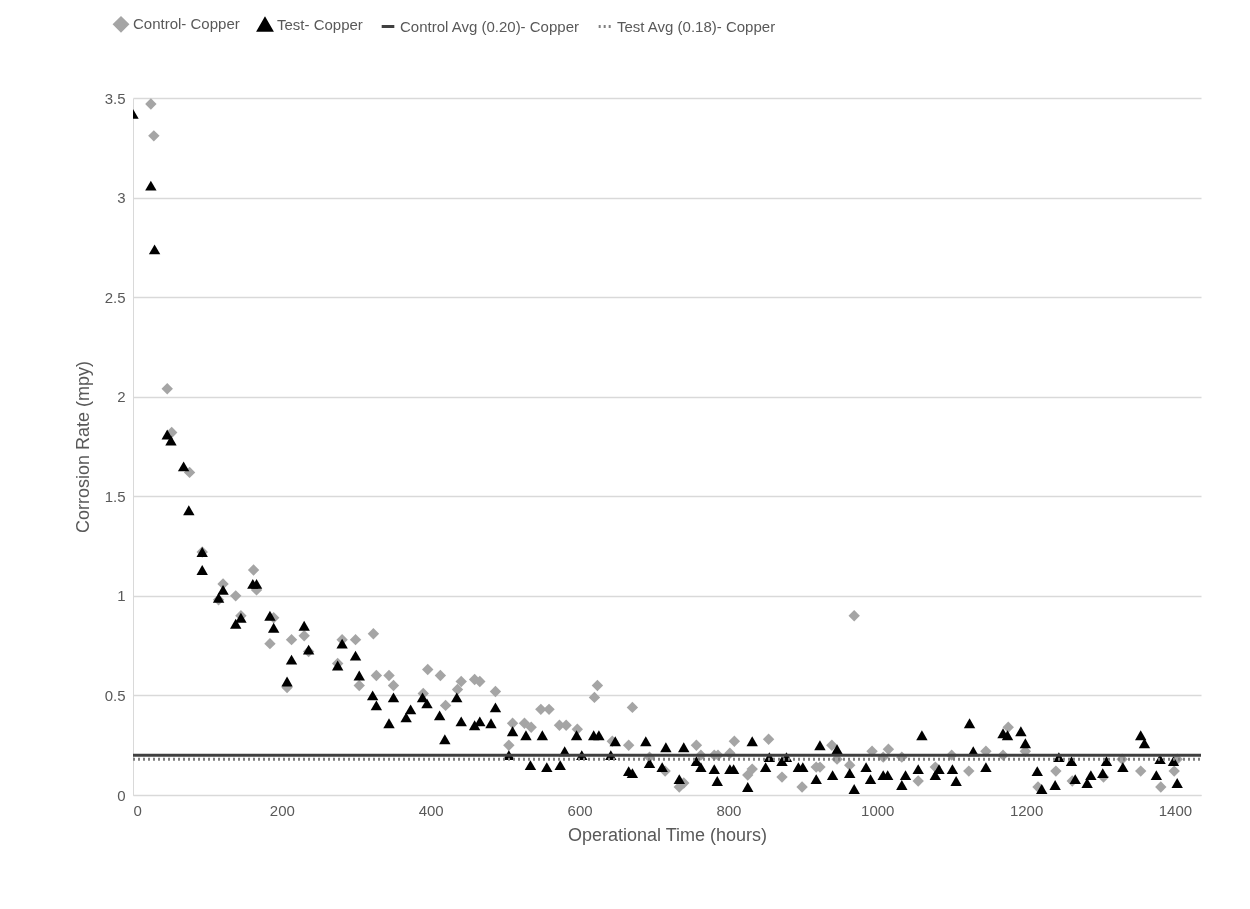  I want to click on x-tick-label: 600, so click(580, 810).